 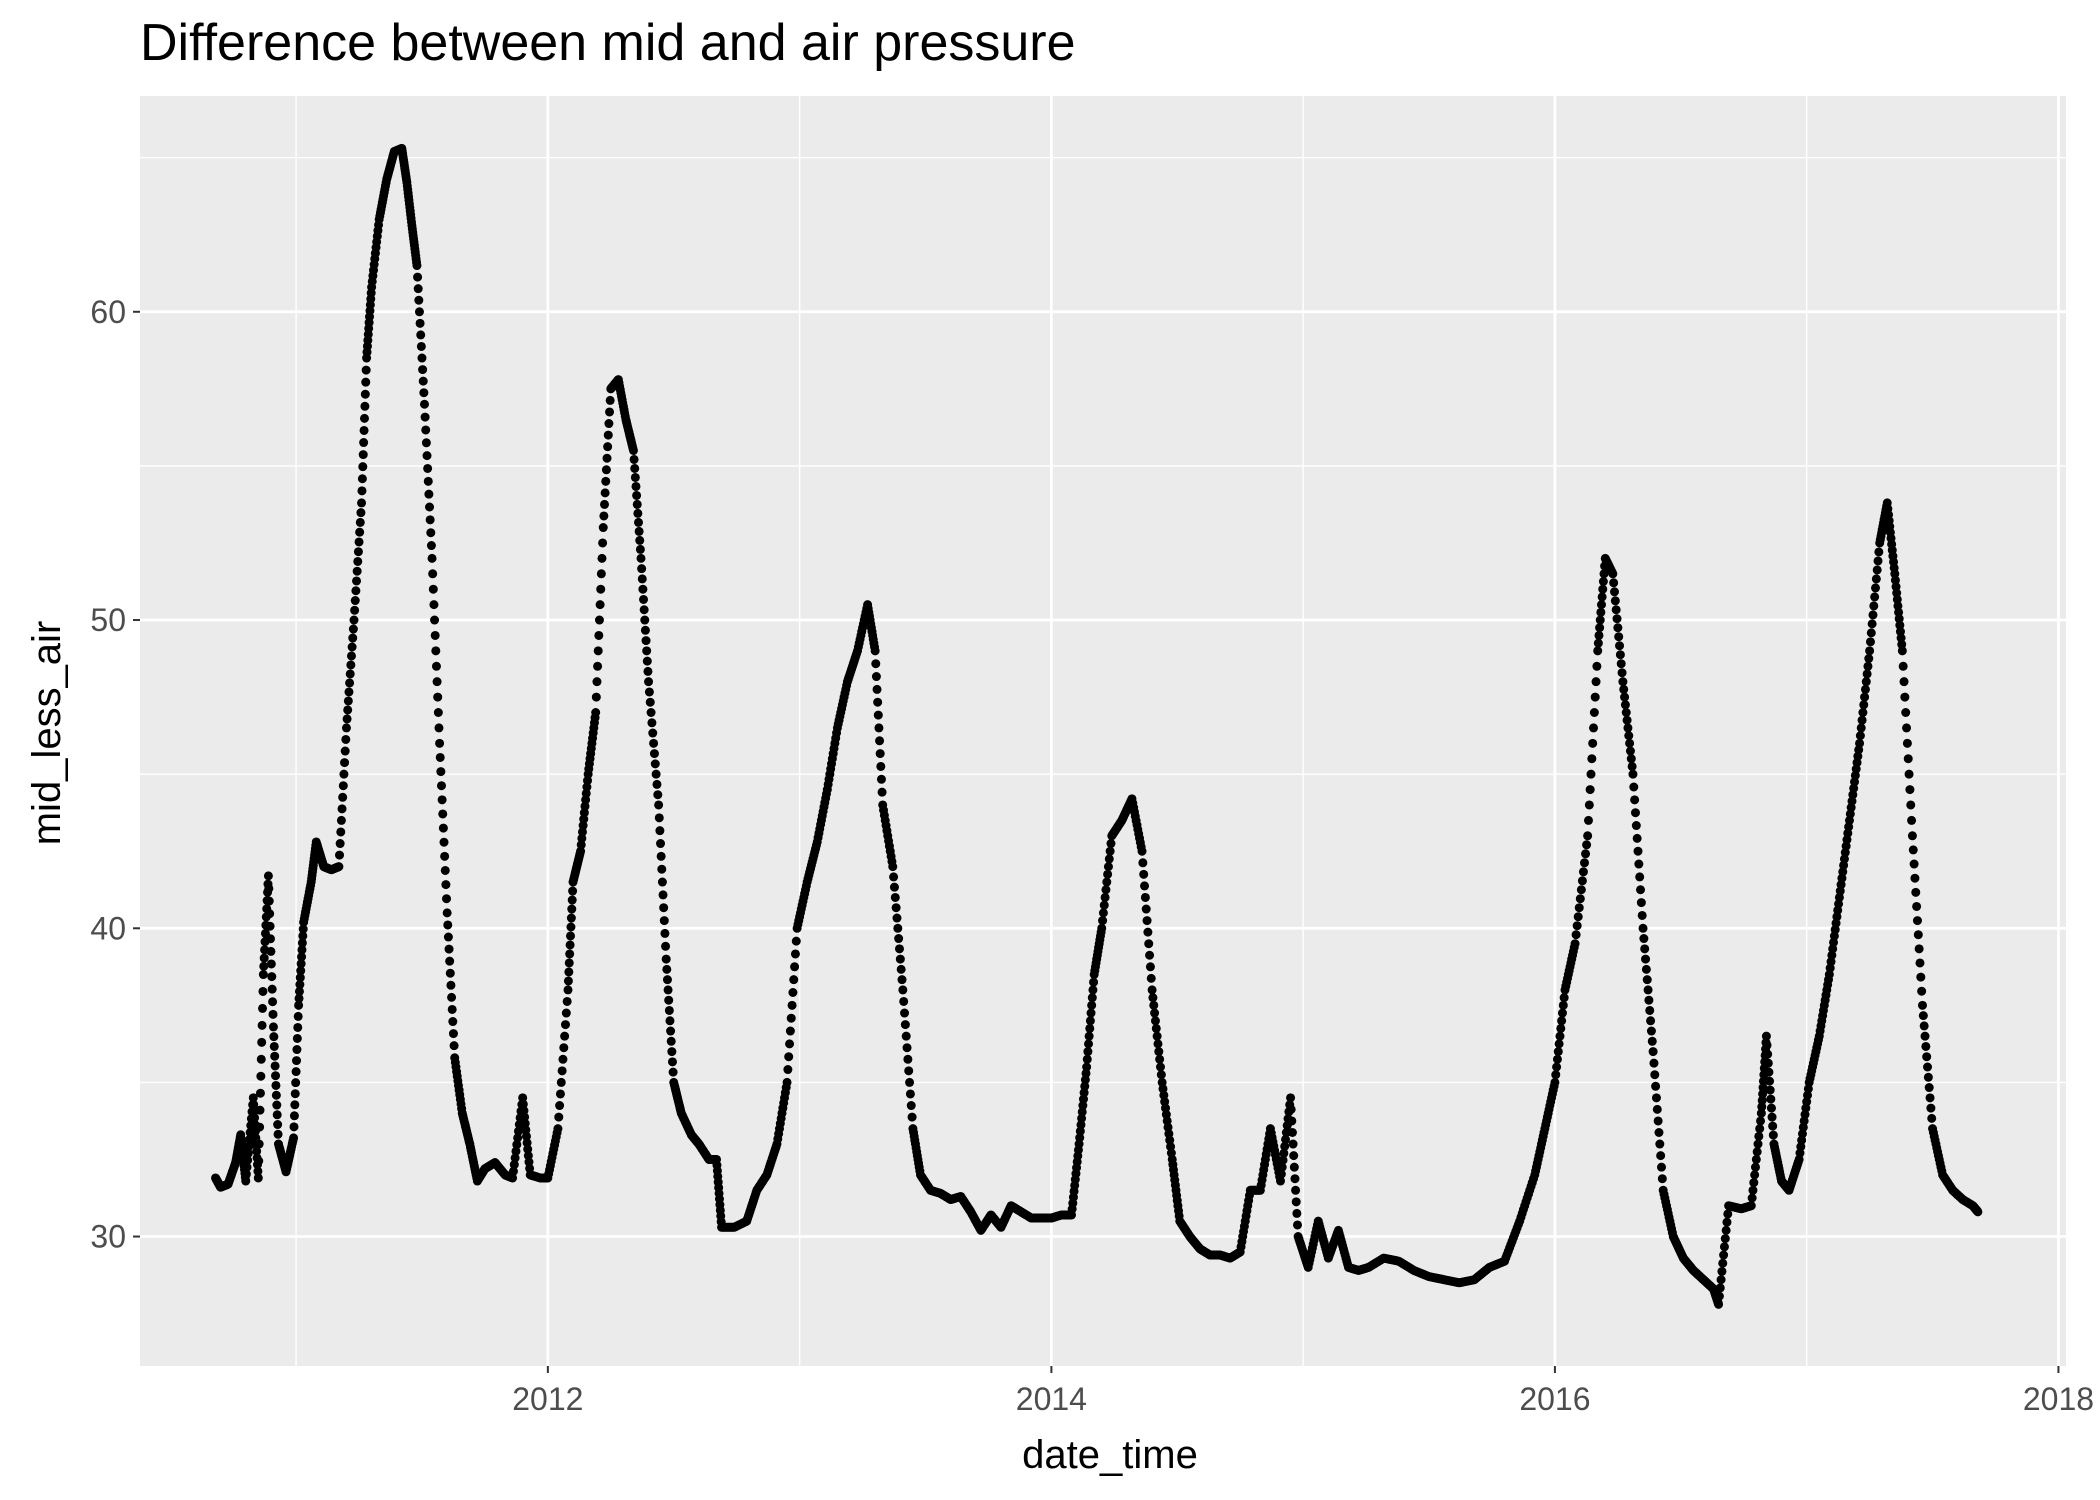 What do you see at coordinates (108, 928) in the screenshot?
I see `y-tick-label: 40` at bounding box center [108, 928].